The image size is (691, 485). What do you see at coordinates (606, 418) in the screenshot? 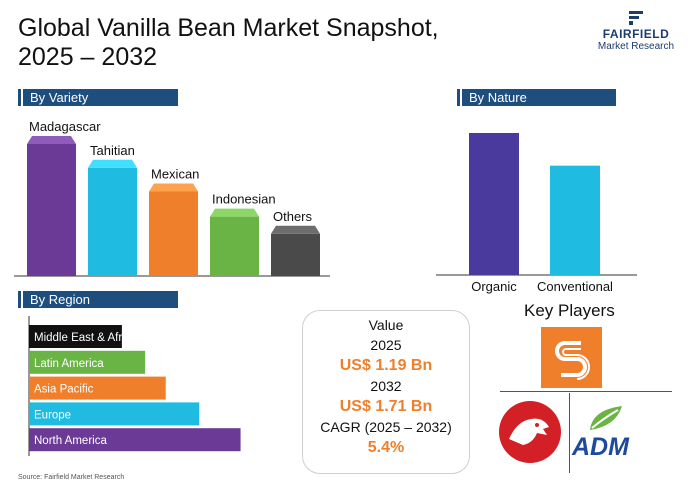
I see `adm-leaf-icon` at bounding box center [606, 418].